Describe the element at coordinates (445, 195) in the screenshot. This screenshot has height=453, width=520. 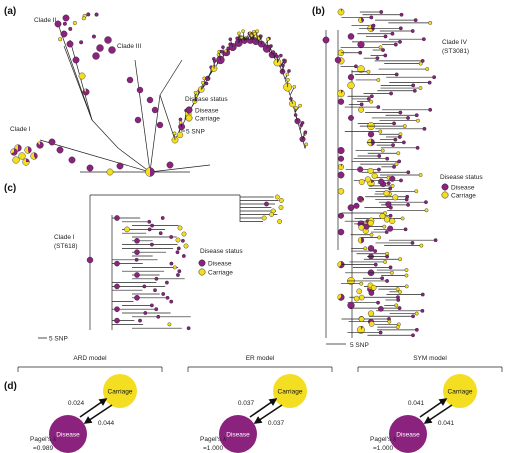
I see `legend-b-carriage-swatch` at that location.